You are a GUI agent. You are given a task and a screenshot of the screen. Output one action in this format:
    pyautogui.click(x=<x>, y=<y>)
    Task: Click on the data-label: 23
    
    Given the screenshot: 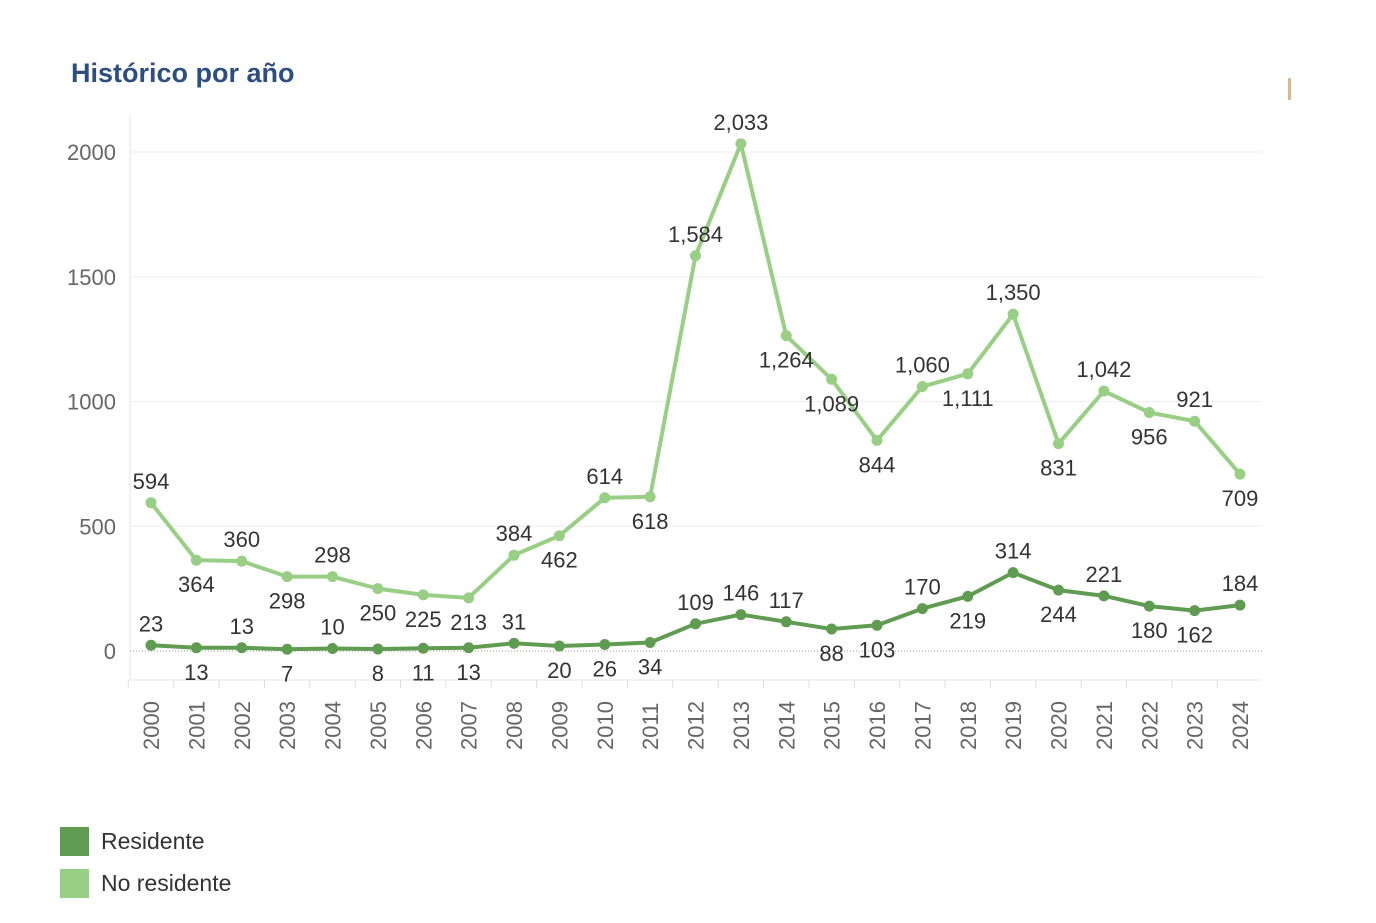 What is the action you would take?
    pyautogui.click(x=151, y=623)
    